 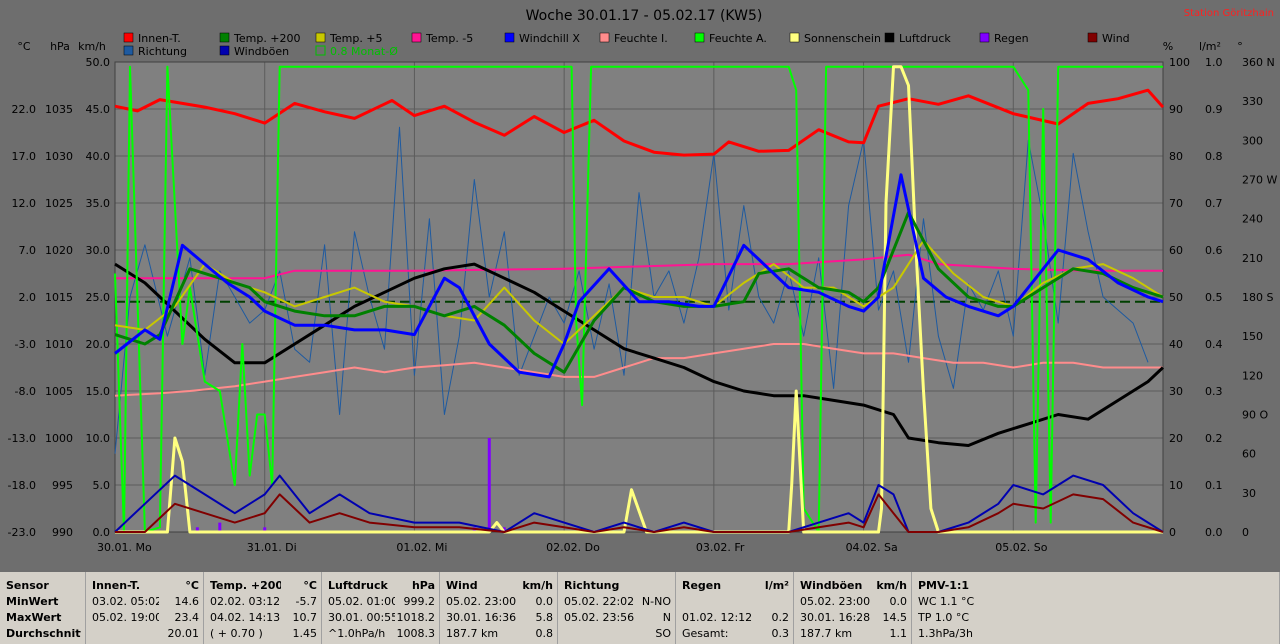 I want to click on stats-header: Richtung, so click(x=617, y=586).